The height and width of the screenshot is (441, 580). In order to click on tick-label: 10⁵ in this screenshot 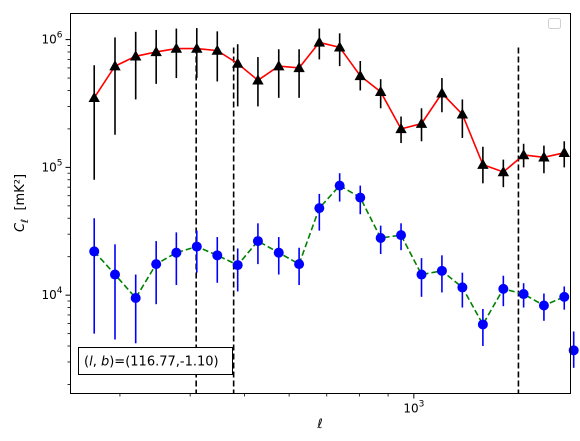, I will do `click(51, 166)`.